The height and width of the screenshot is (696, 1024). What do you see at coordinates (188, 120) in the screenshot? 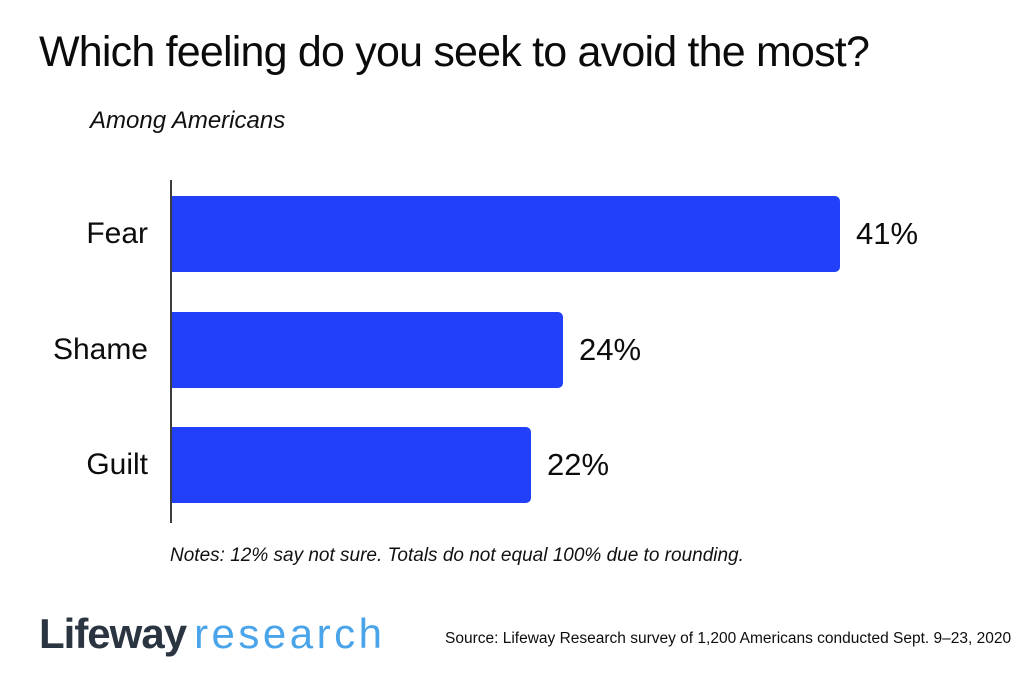
I see `chart-subtitle: Among Americans` at bounding box center [188, 120].